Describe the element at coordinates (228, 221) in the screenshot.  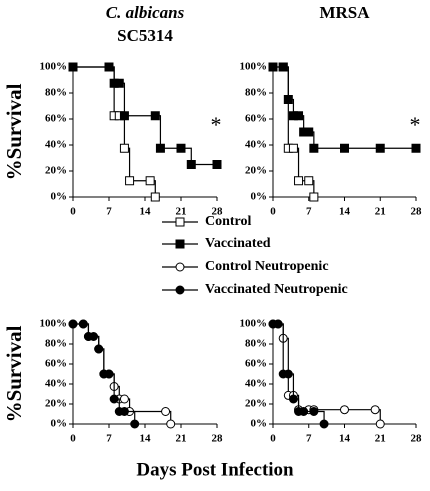
I see `legend-label: Control` at that location.